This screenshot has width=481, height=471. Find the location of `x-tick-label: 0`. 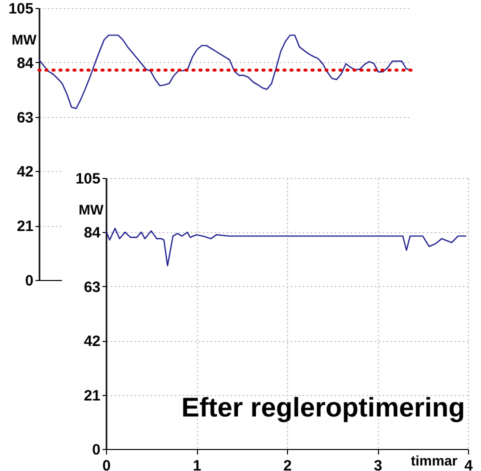

x-tick-label: 0 is located at coordinates (106, 464).